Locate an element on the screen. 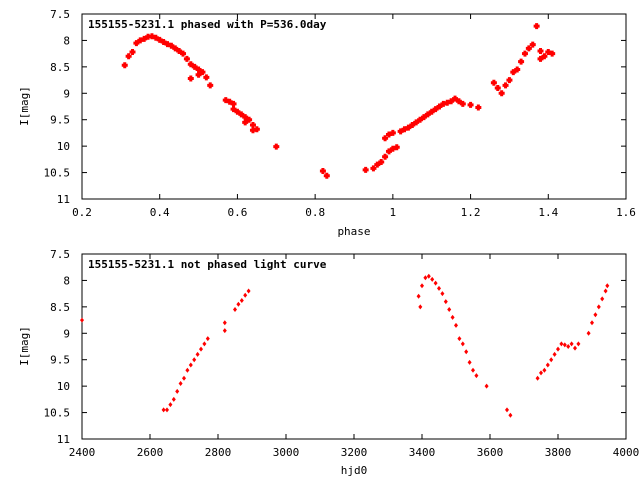 The width and height of the screenshot is (640, 480). x-tick-label: 0.6 is located at coordinates (237, 212).